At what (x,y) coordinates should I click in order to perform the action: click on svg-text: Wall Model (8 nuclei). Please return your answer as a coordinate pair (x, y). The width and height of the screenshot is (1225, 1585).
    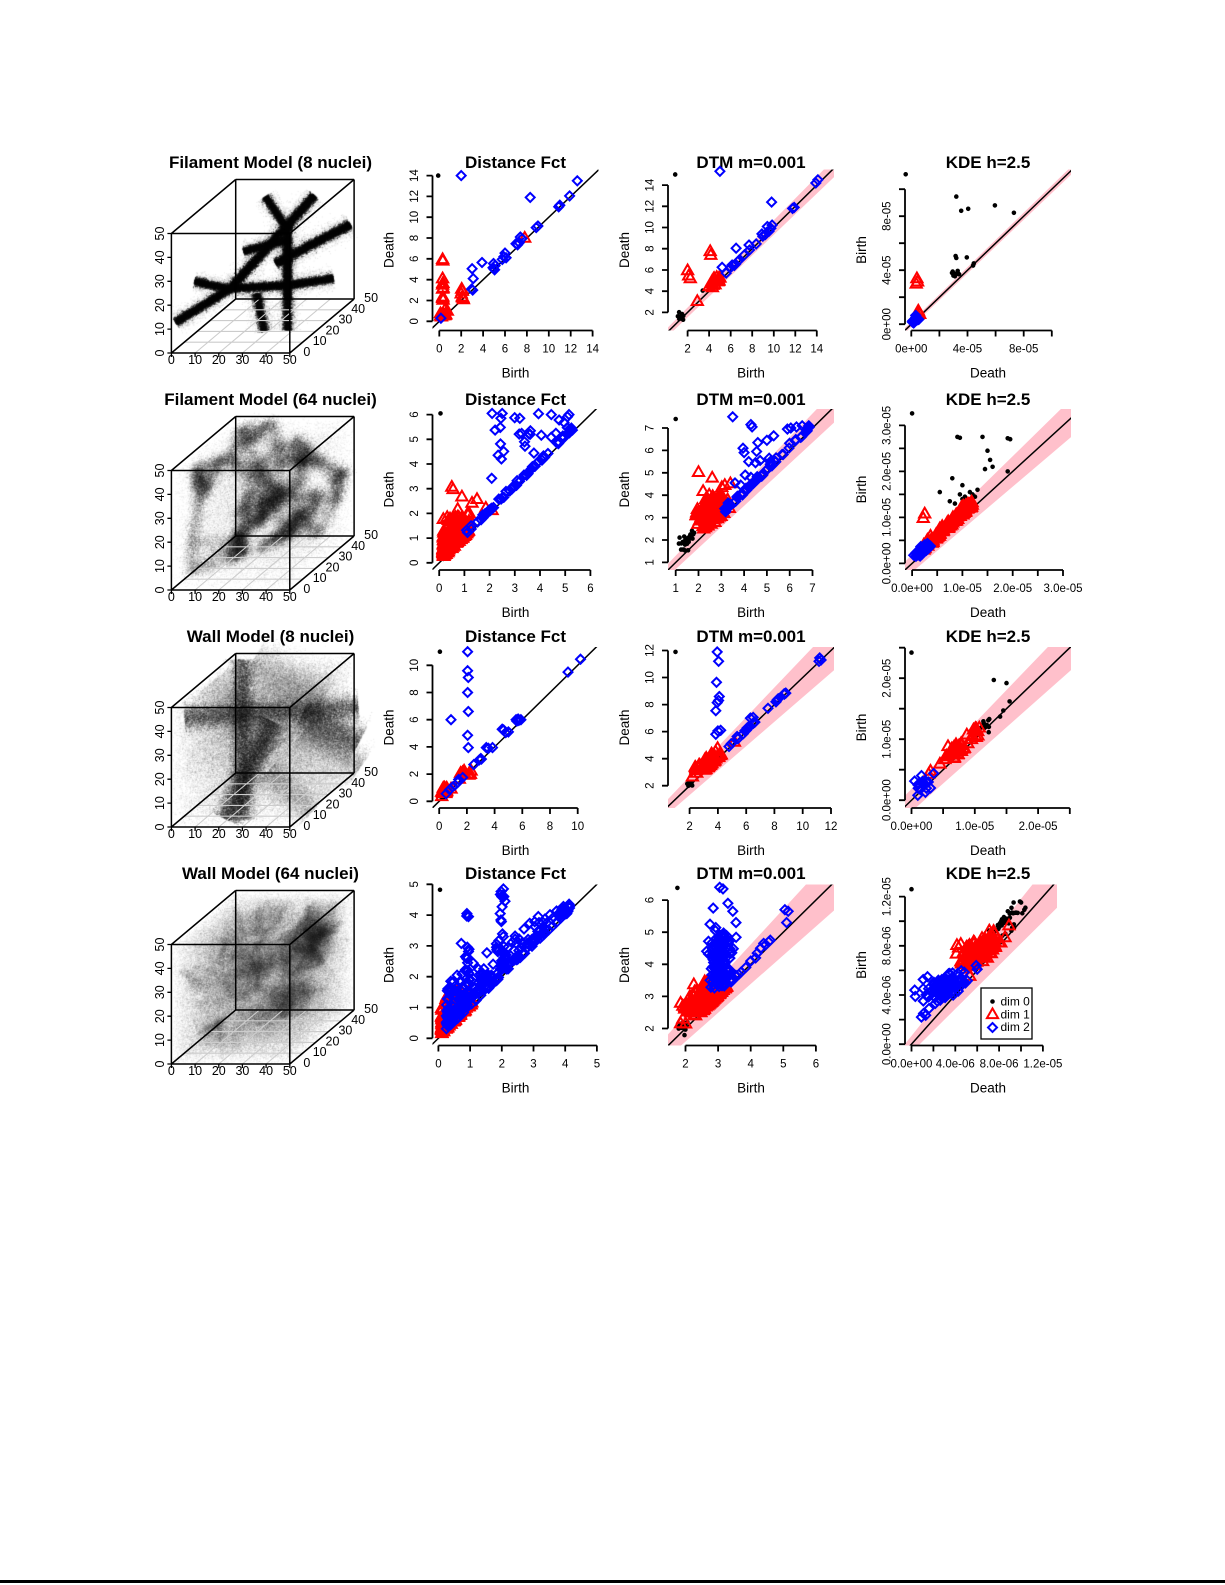
    Looking at the image, I should click on (271, 636).